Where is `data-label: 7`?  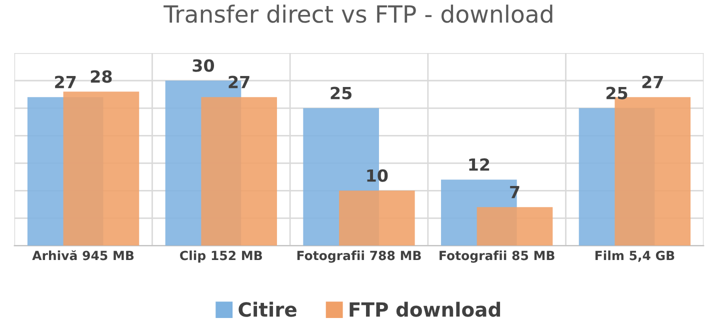
data-label: 7 is located at coordinates (515, 192).